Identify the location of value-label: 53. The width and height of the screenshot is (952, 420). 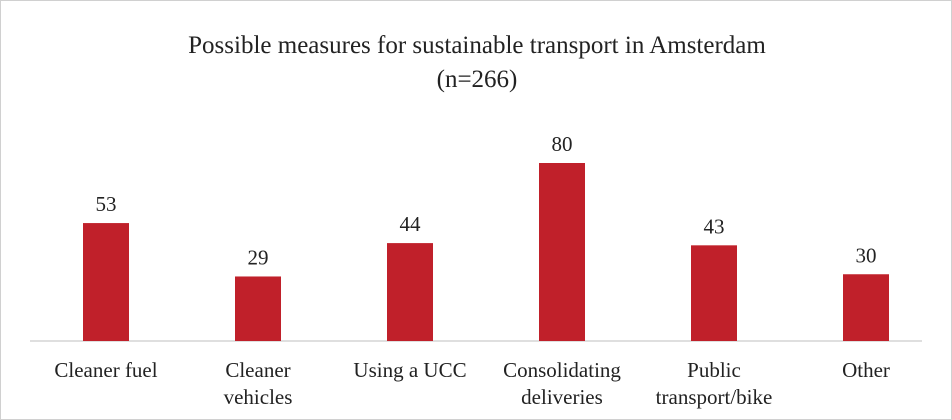
(106, 204).